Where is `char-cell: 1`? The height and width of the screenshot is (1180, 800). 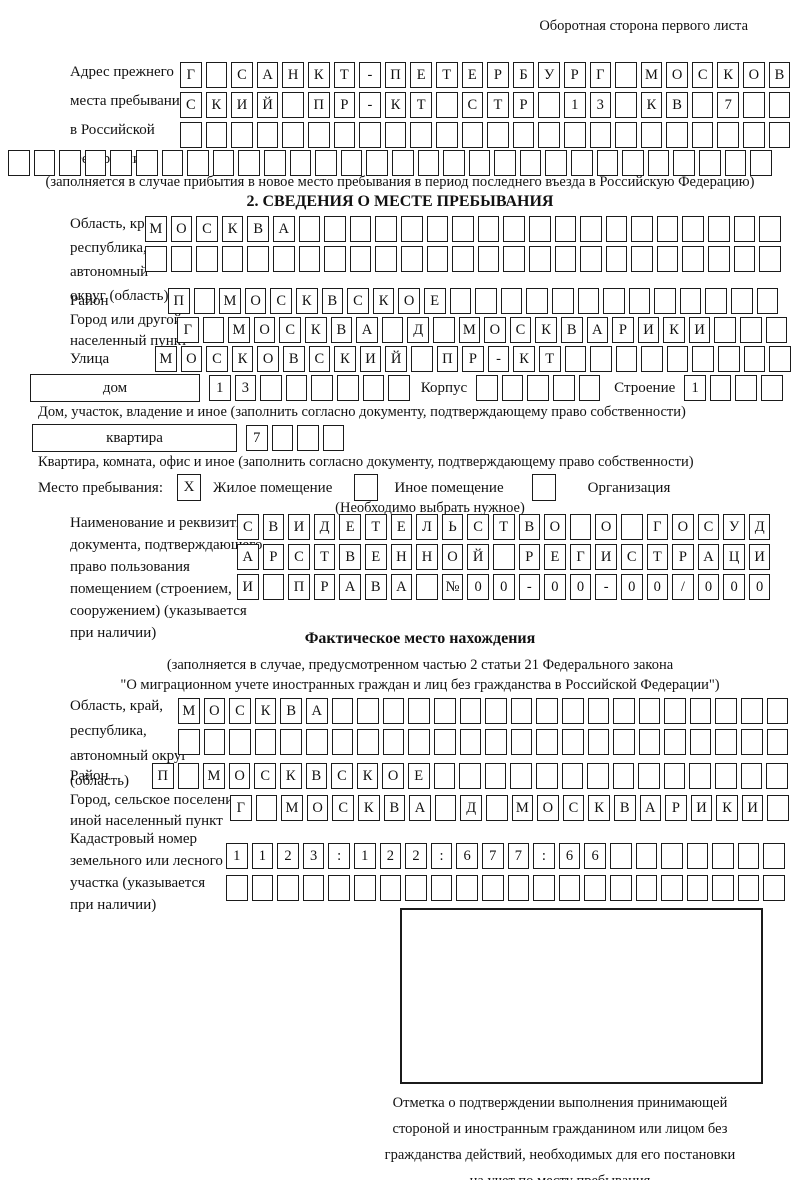 char-cell: 1 is located at coordinates (237, 856).